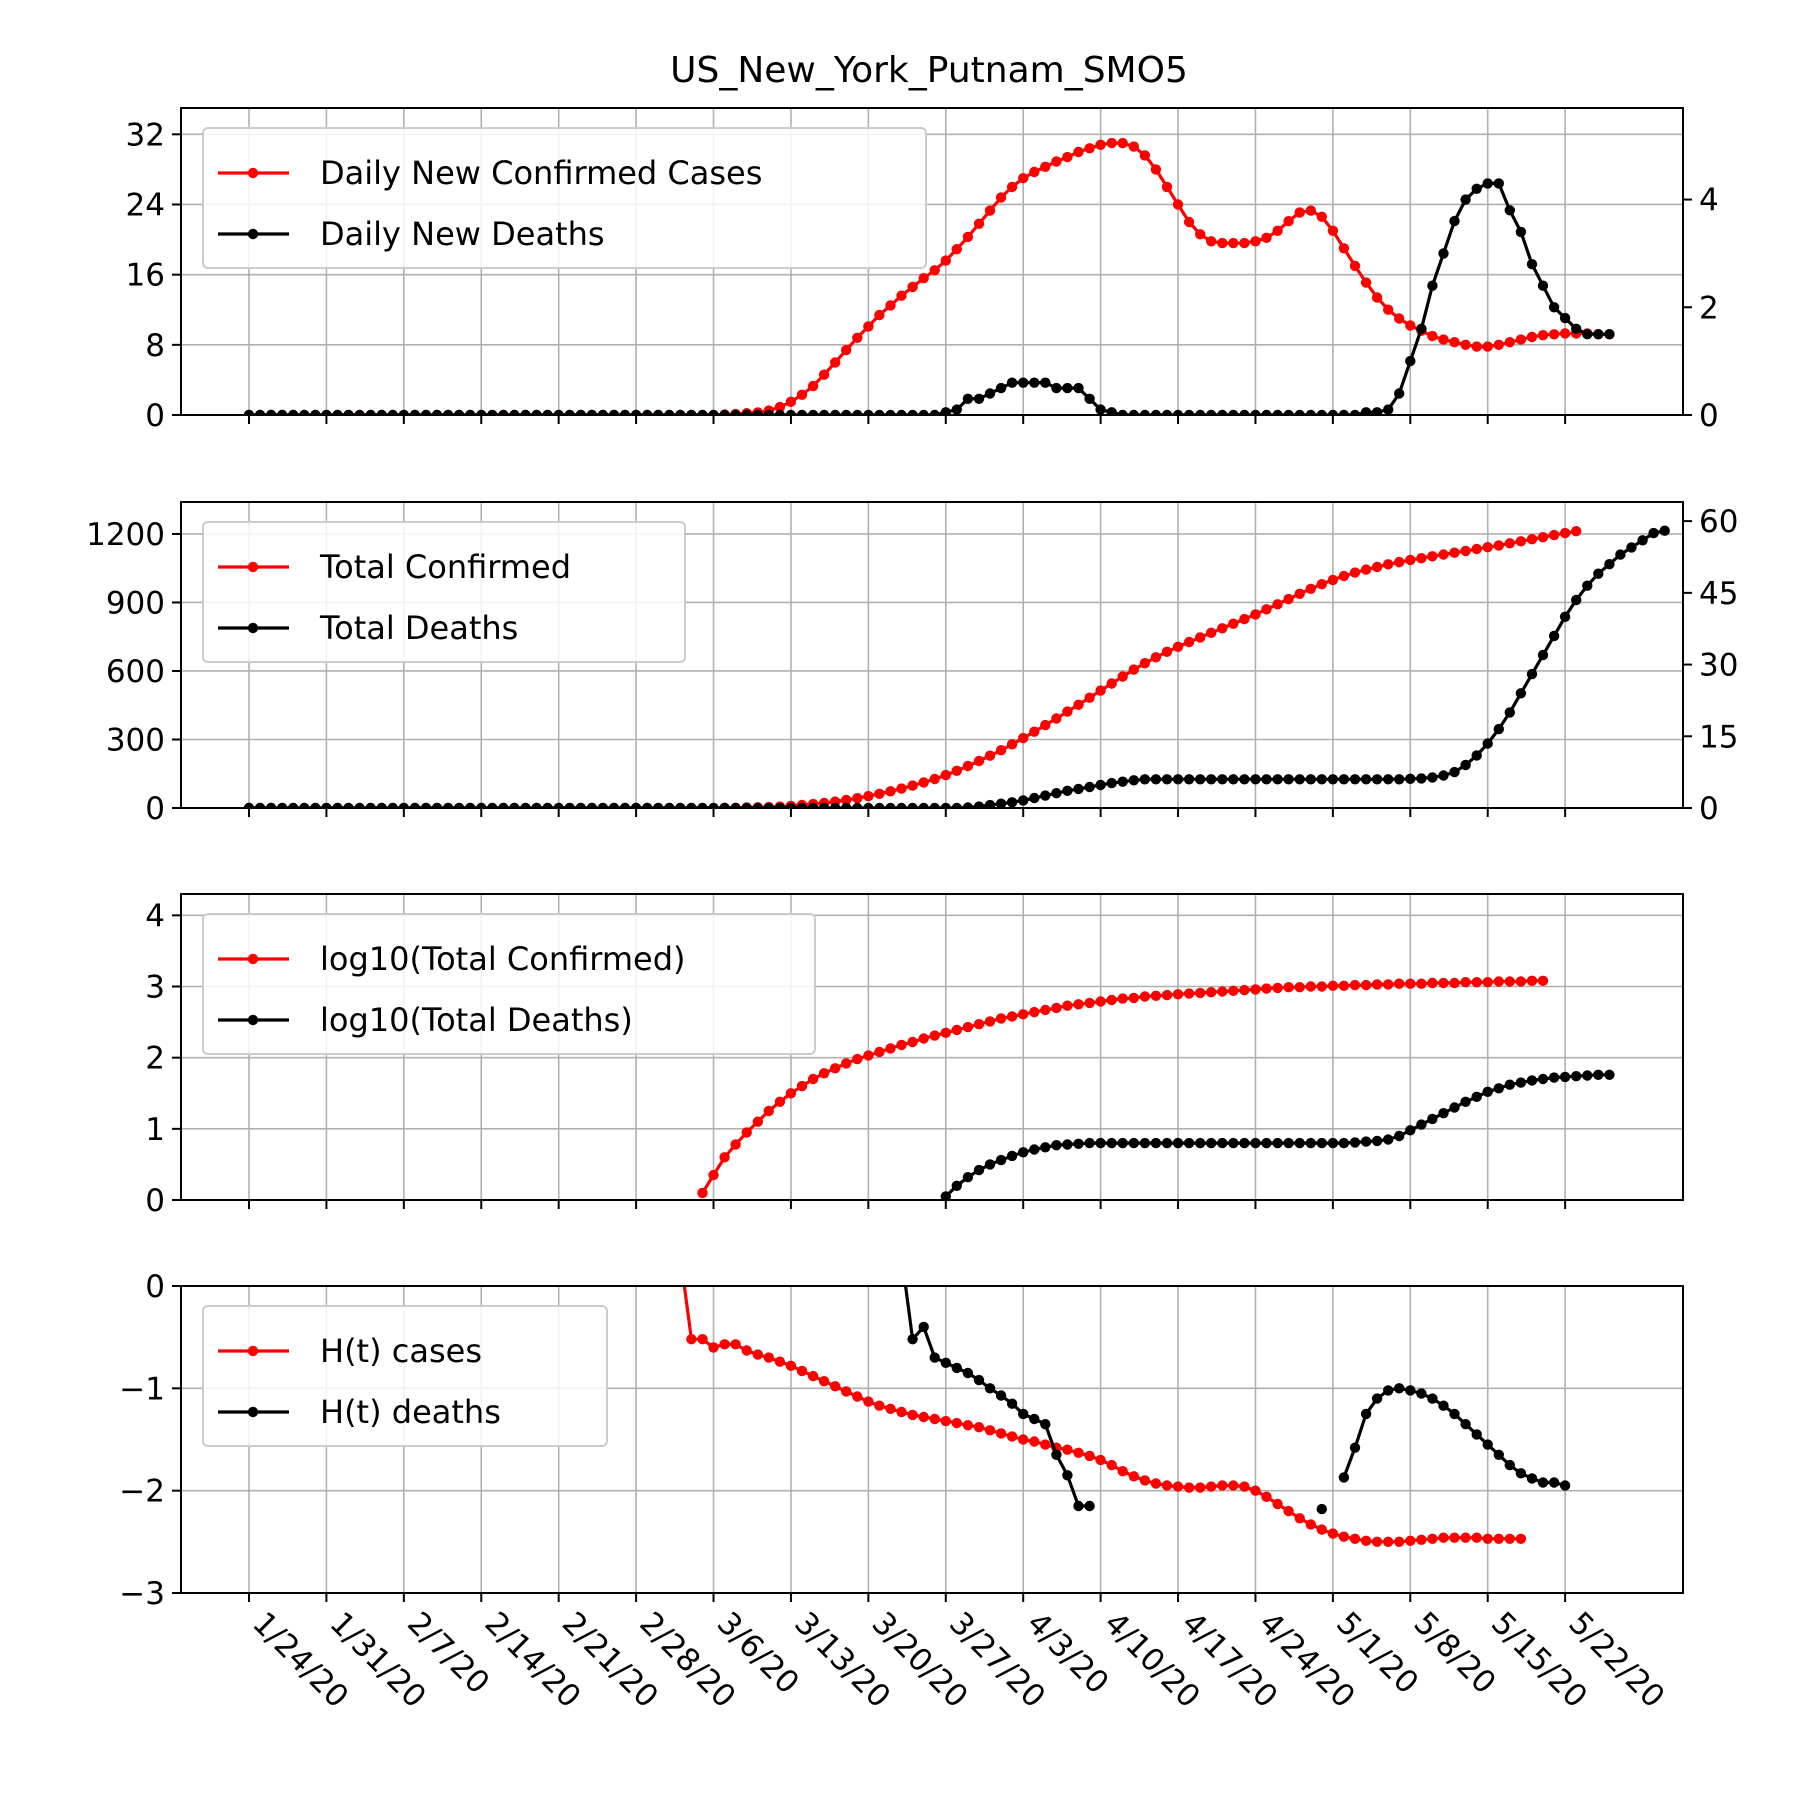 The width and height of the screenshot is (1800, 1800). What do you see at coordinates (1709, 308) in the screenshot?
I see `y-tick-label-right: 2` at bounding box center [1709, 308].